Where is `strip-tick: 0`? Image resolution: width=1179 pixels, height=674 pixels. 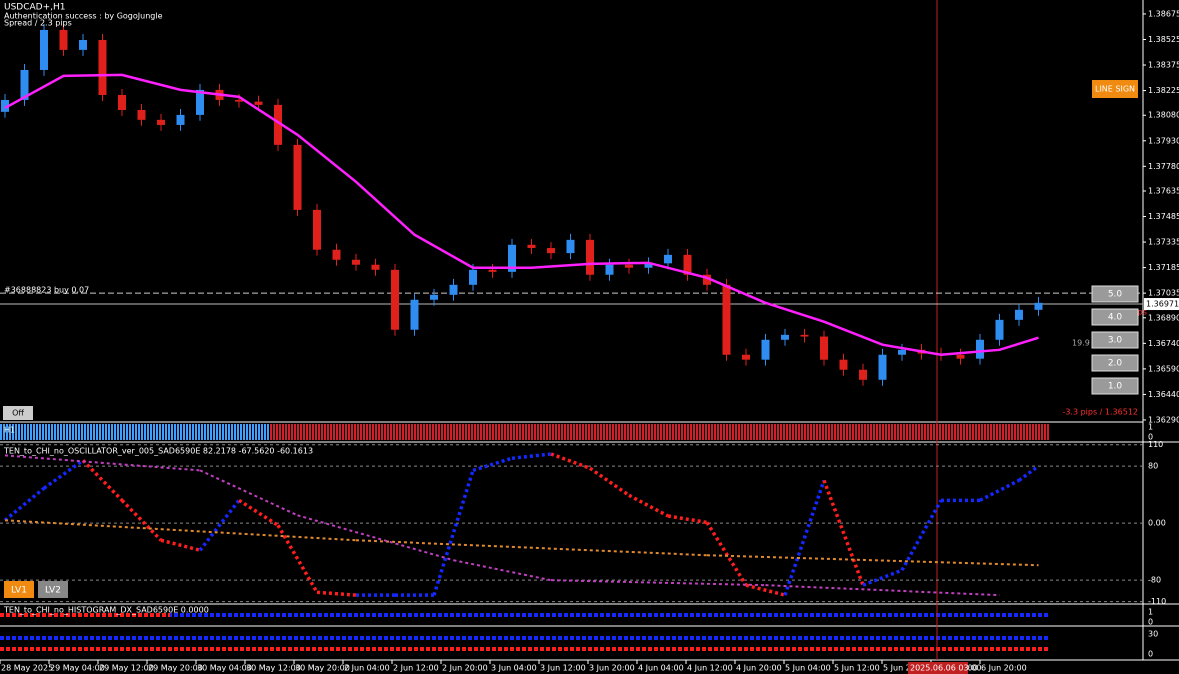
strip-tick: 0 is located at coordinates (1150, 437).